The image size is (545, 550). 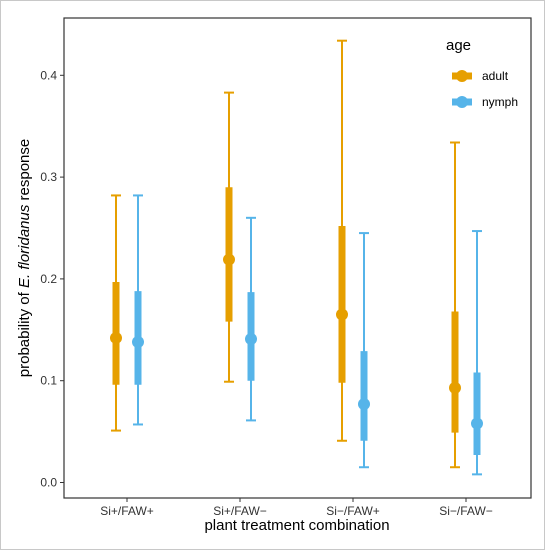 I want to click on y-axis-title: probability of E. floridanus response, so click(x=24, y=258).